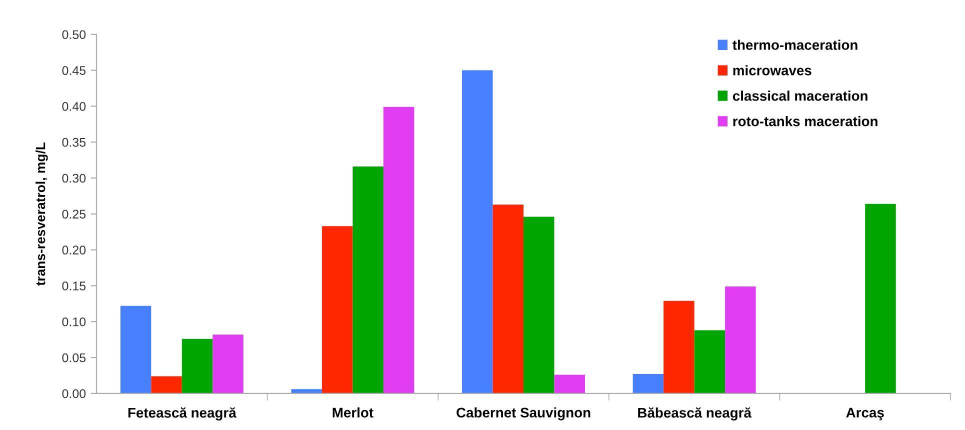  I want to click on y-tick-label: 0.35, so click(74, 142).